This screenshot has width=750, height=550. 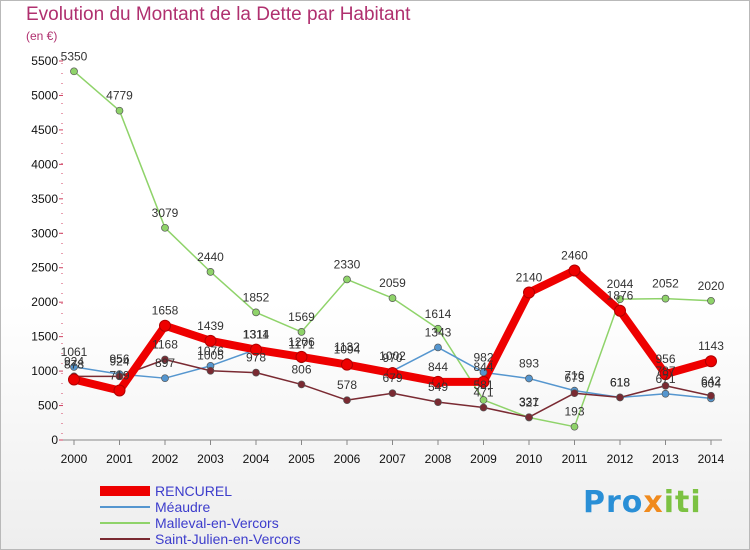 What do you see at coordinates (301, 459) in the screenshot?
I see `x-tick-label: 2005` at bounding box center [301, 459].